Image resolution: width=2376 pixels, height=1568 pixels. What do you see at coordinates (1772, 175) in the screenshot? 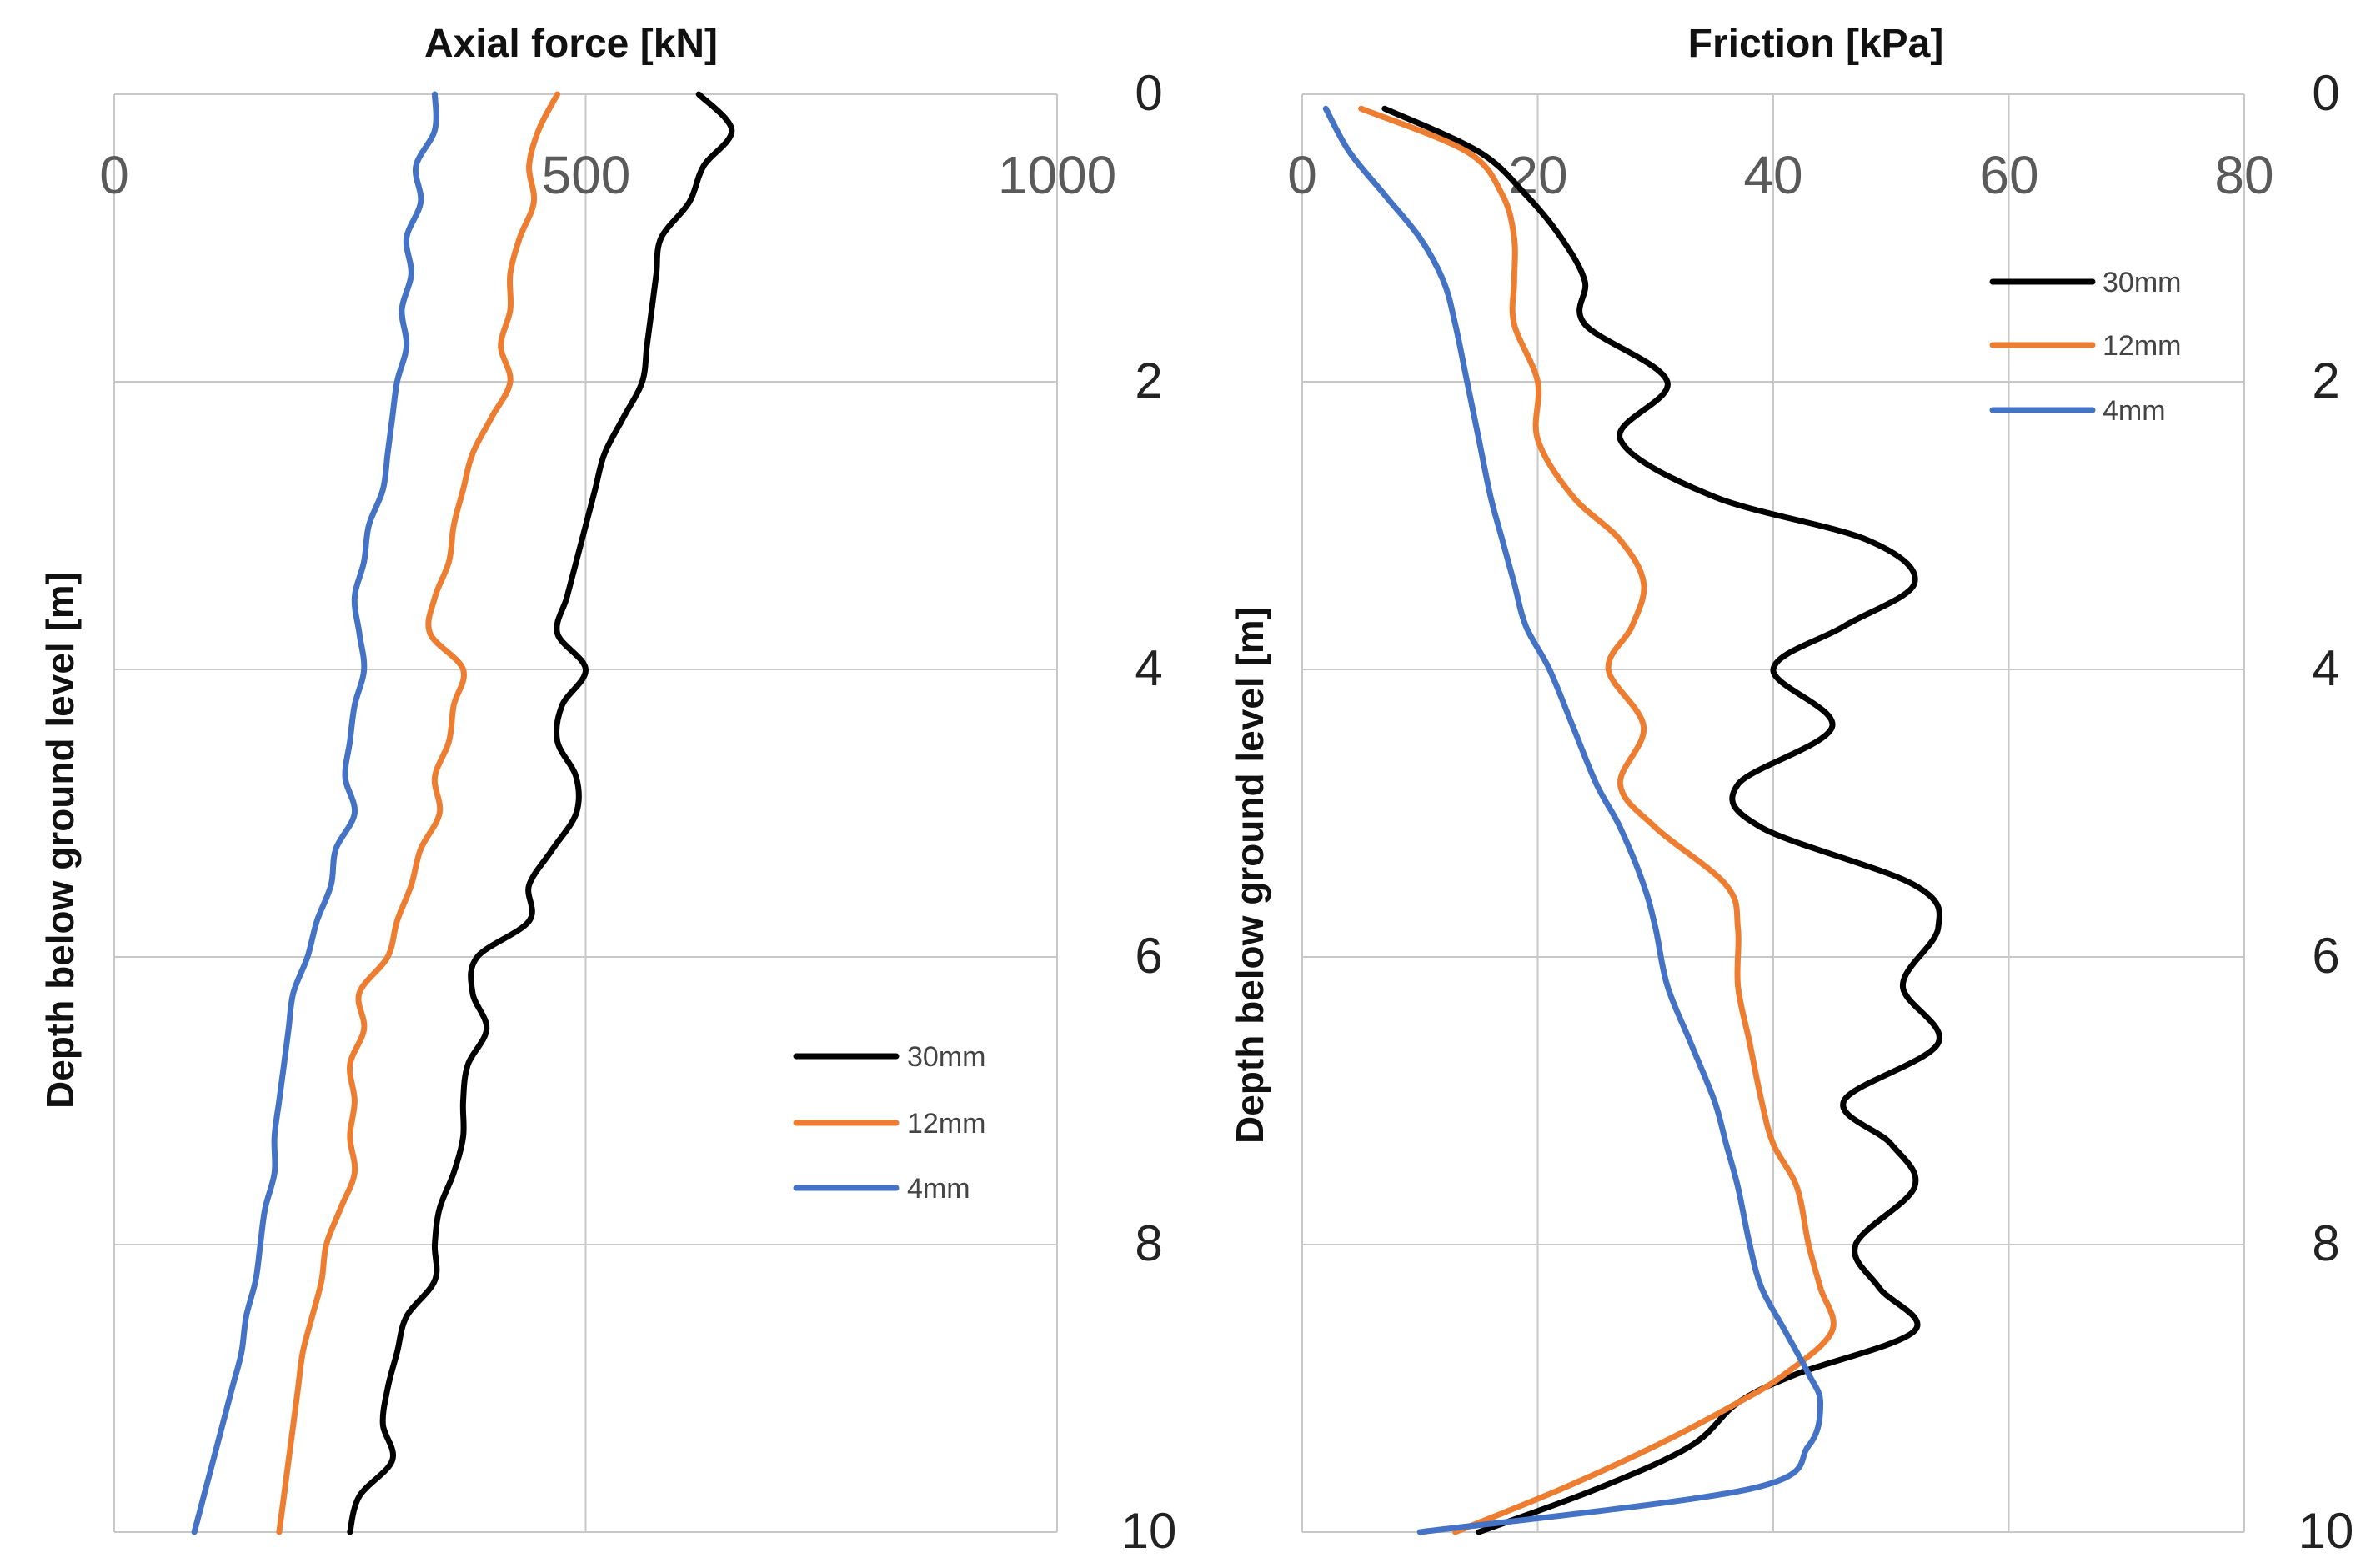
I see `x-tick-label: 40` at bounding box center [1772, 175].